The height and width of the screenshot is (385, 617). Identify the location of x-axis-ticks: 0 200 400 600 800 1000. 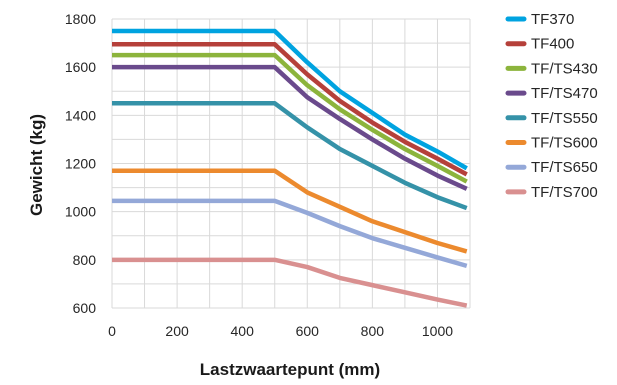
(280, 331).